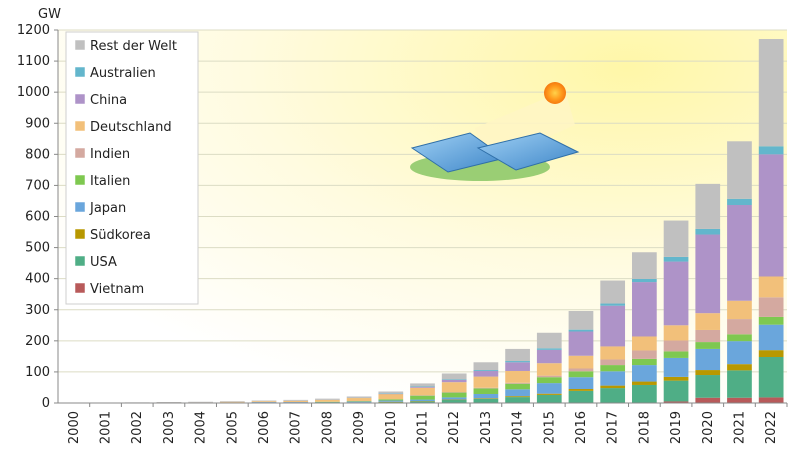 The width and height of the screenshot is (792, 453). I want to click on y-tick-label: 200, so click(37, 341).